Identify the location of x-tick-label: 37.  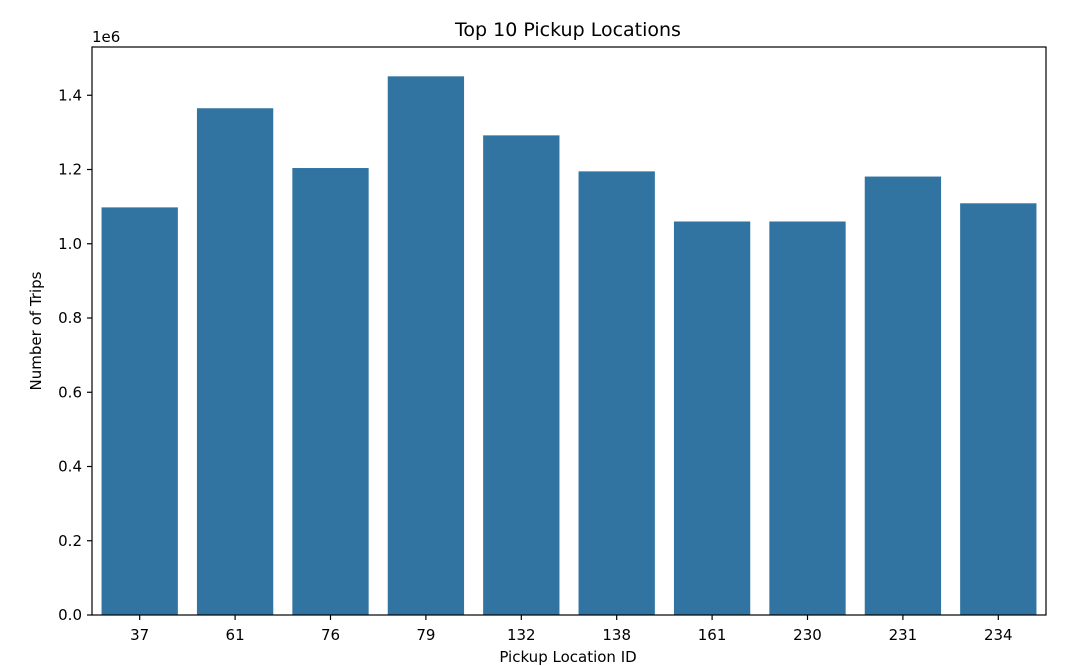
(139, 635).